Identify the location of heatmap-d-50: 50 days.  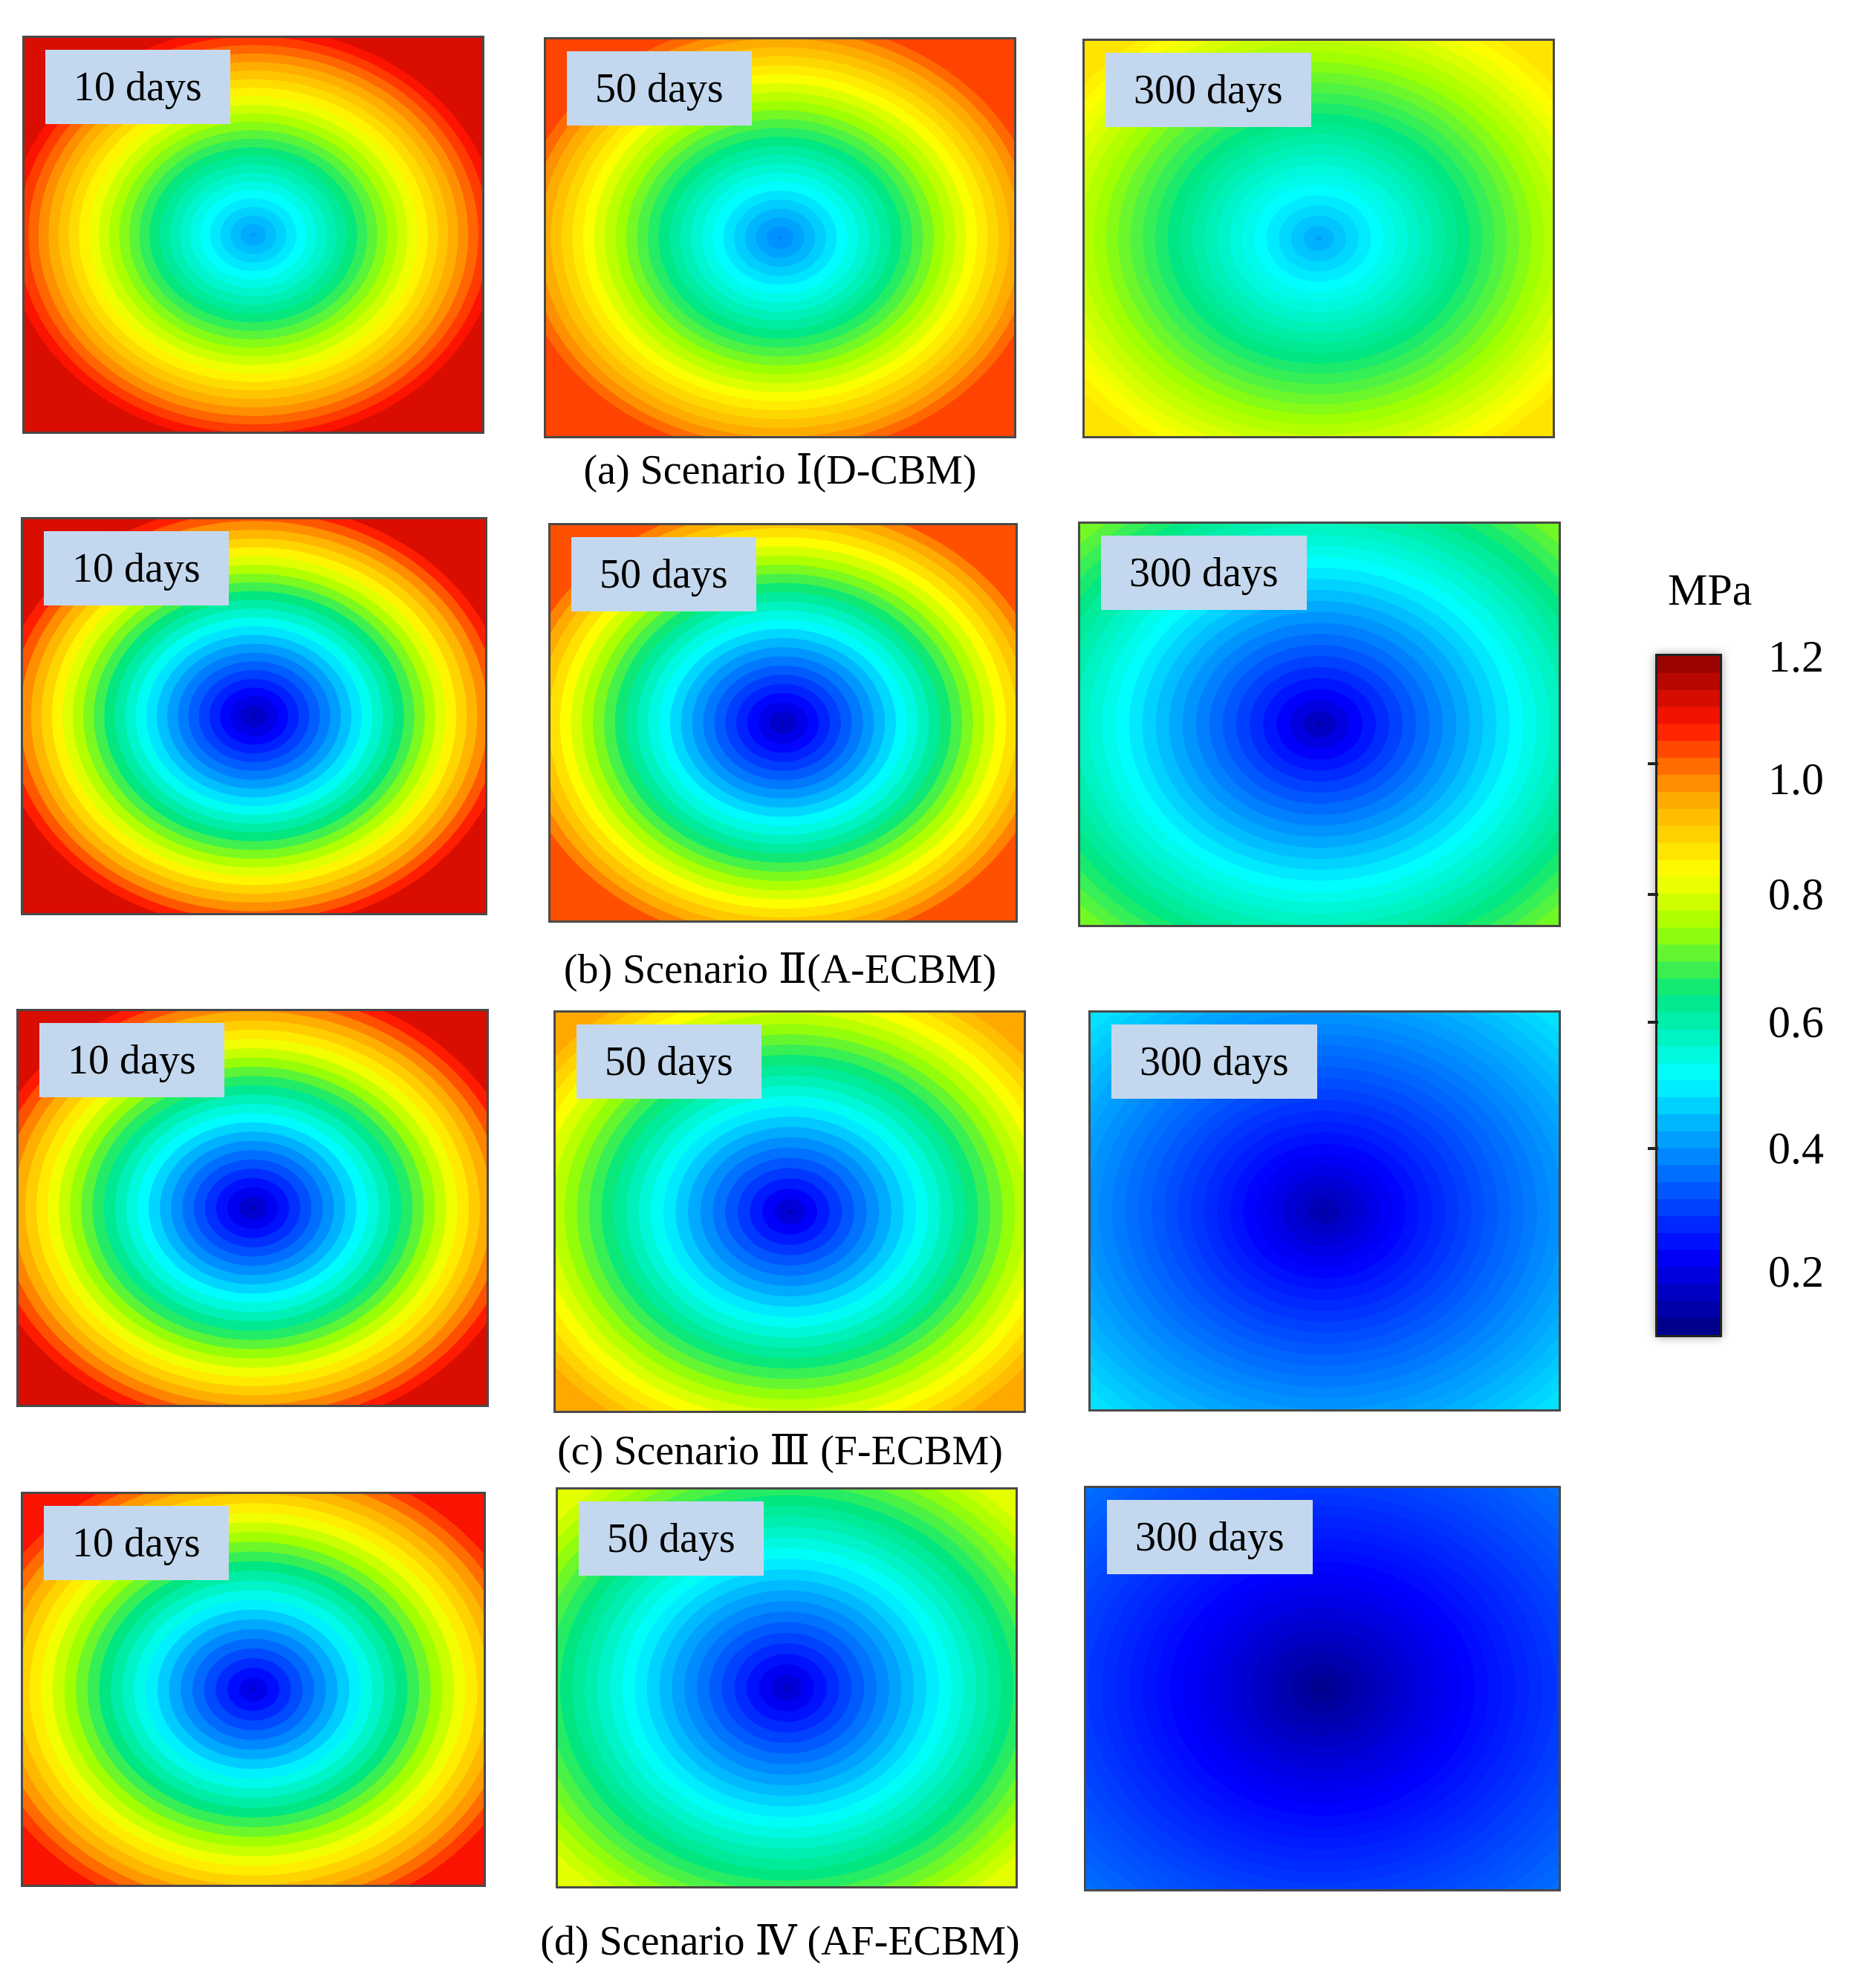
(787, 1687).